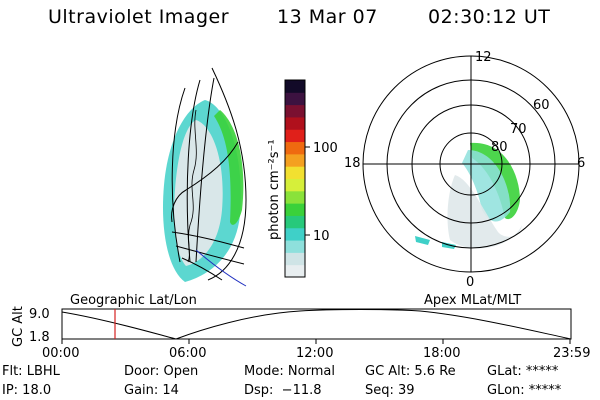 The height and width of the screenshot is (400, 600). Describe the element at coordinates (133, 300) in the screenshot. I see `orbit-left-label: Geographic Lat/Lon` at that location.